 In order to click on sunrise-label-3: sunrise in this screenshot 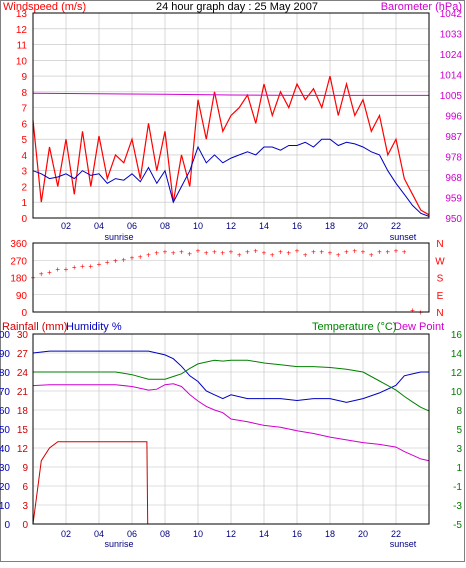, I will do `click(118, 544)`.